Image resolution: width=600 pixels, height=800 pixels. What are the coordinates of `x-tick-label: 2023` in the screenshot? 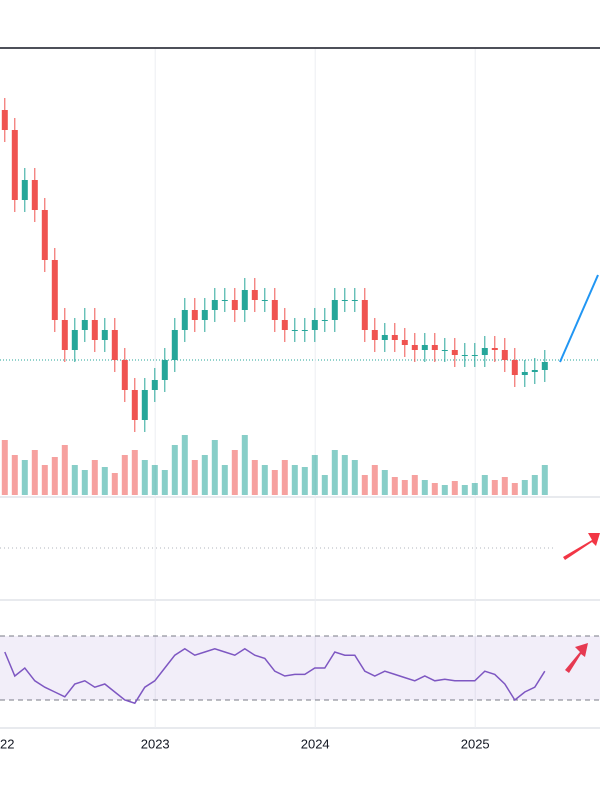 It's located at (155, 743).